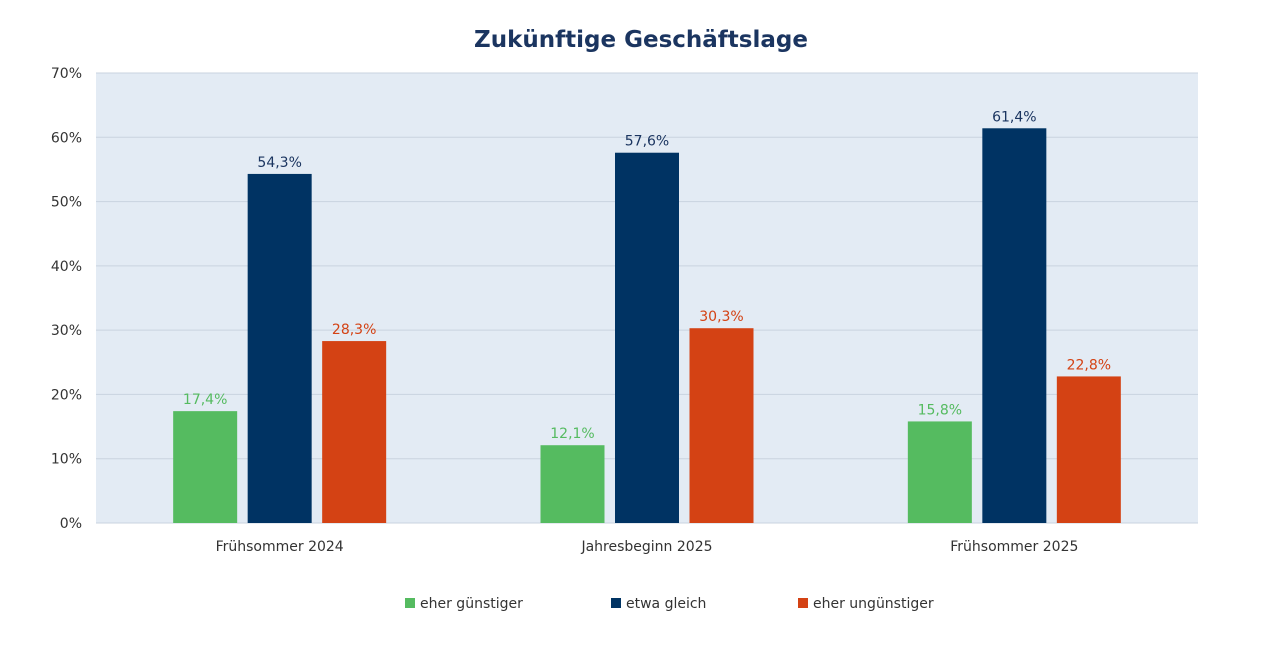 The height and width of the screenshot is (646, 1280). I want to click on y-tick-label: 60%, so click(66, 138).